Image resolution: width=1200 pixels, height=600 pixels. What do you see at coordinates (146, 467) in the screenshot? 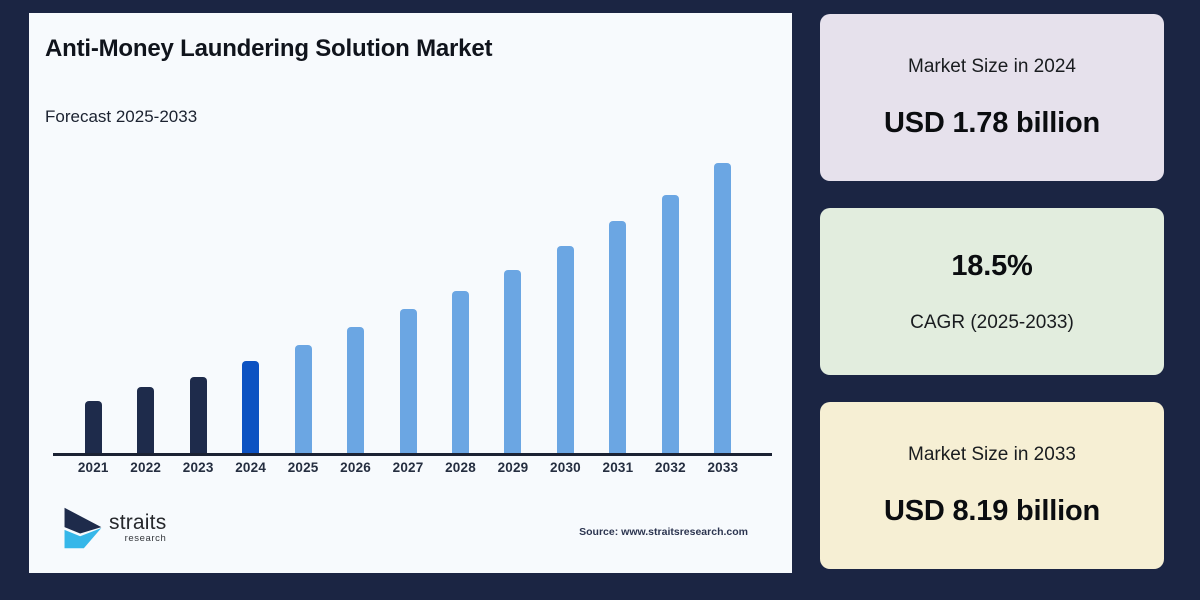
I see `x-axis-label-2022: 2022` at bounding box center [146, 467].